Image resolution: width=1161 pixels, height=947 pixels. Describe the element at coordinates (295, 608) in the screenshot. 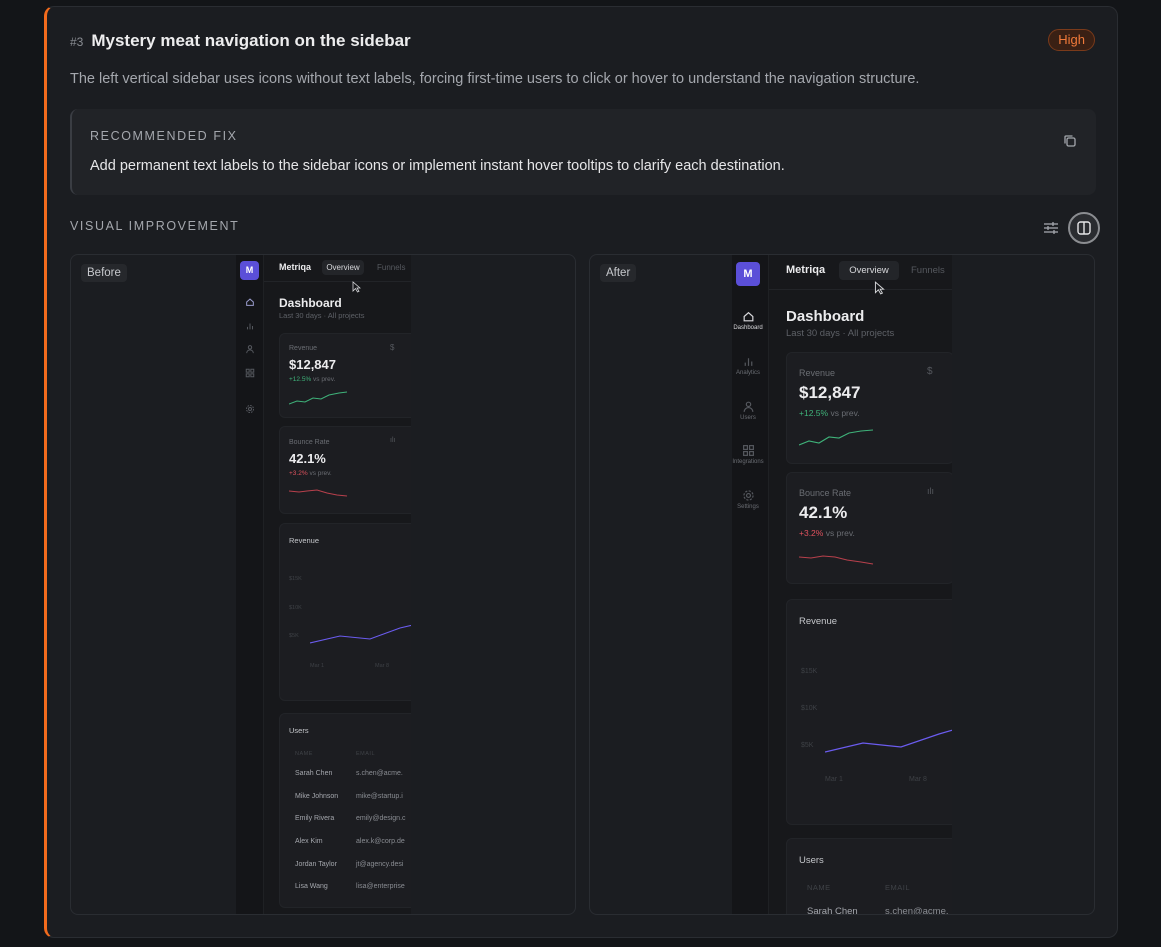

I see `y-tick-10k: $10K` at that location.